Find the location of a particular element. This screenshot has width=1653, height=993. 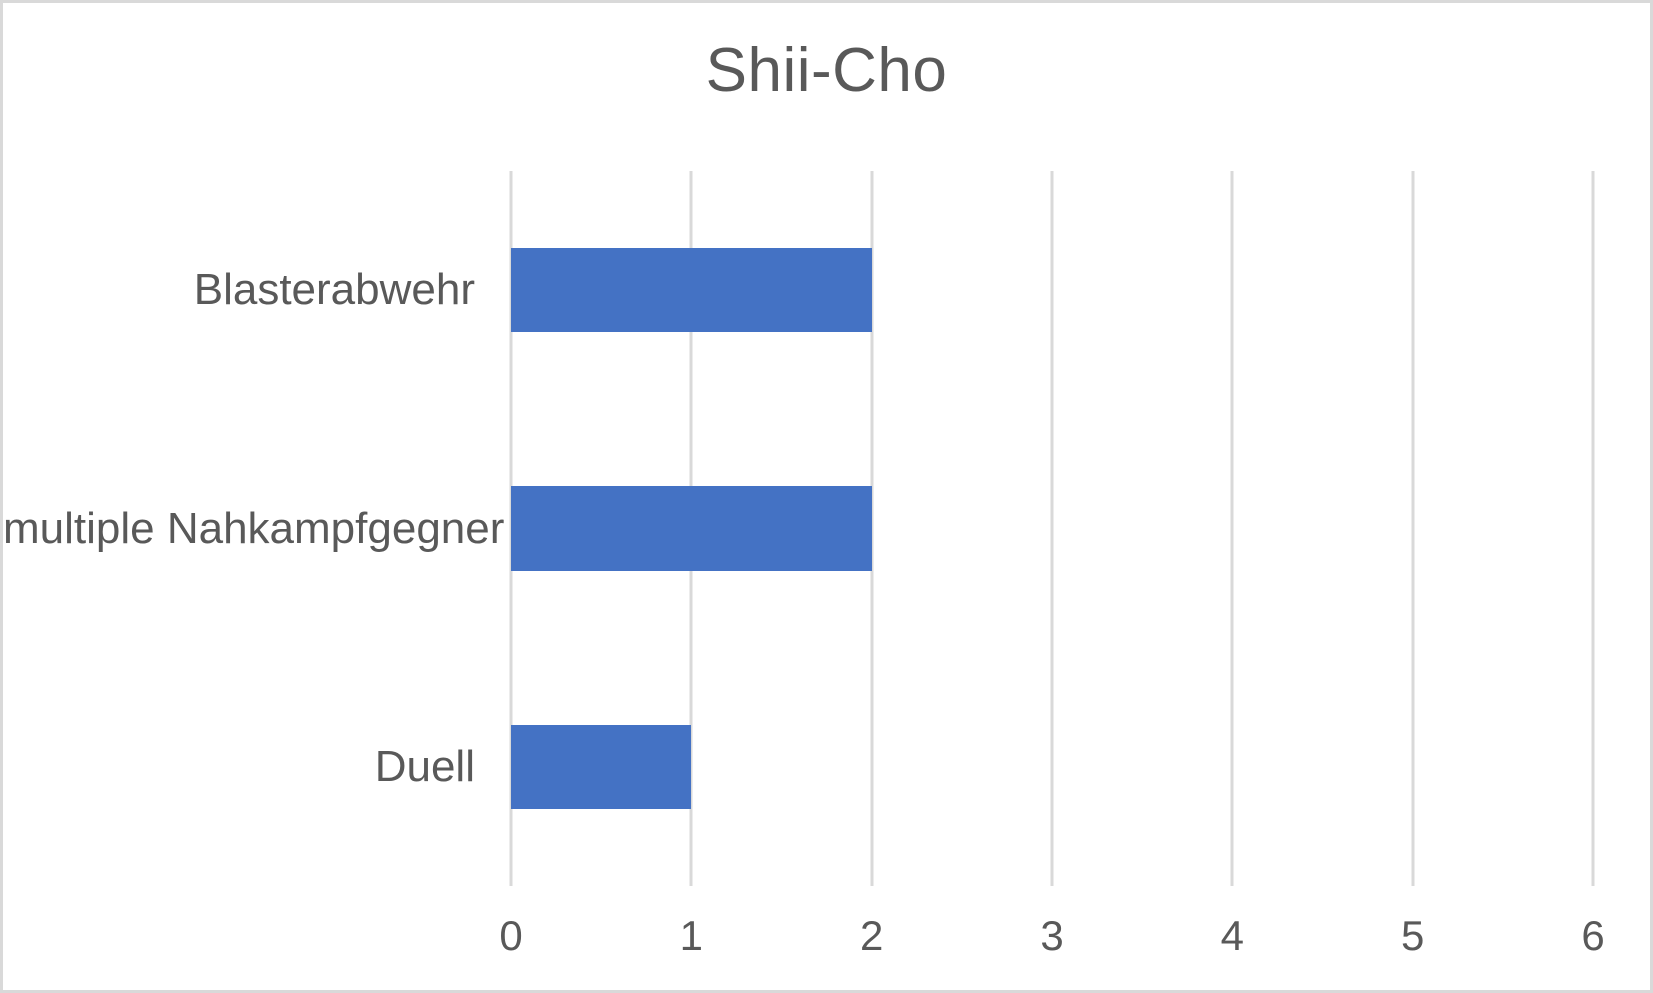

x-tick-label: 0 is located at coordinates (511, 935).